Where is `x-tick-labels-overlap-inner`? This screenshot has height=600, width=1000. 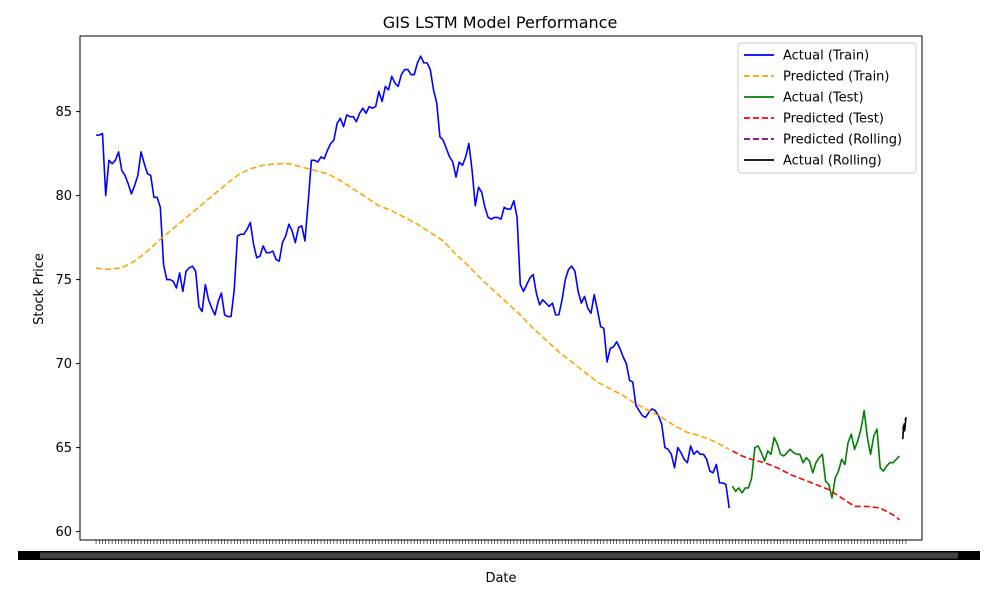 x-tick-labels-overlap-inner is located at coordinates (499, 555).